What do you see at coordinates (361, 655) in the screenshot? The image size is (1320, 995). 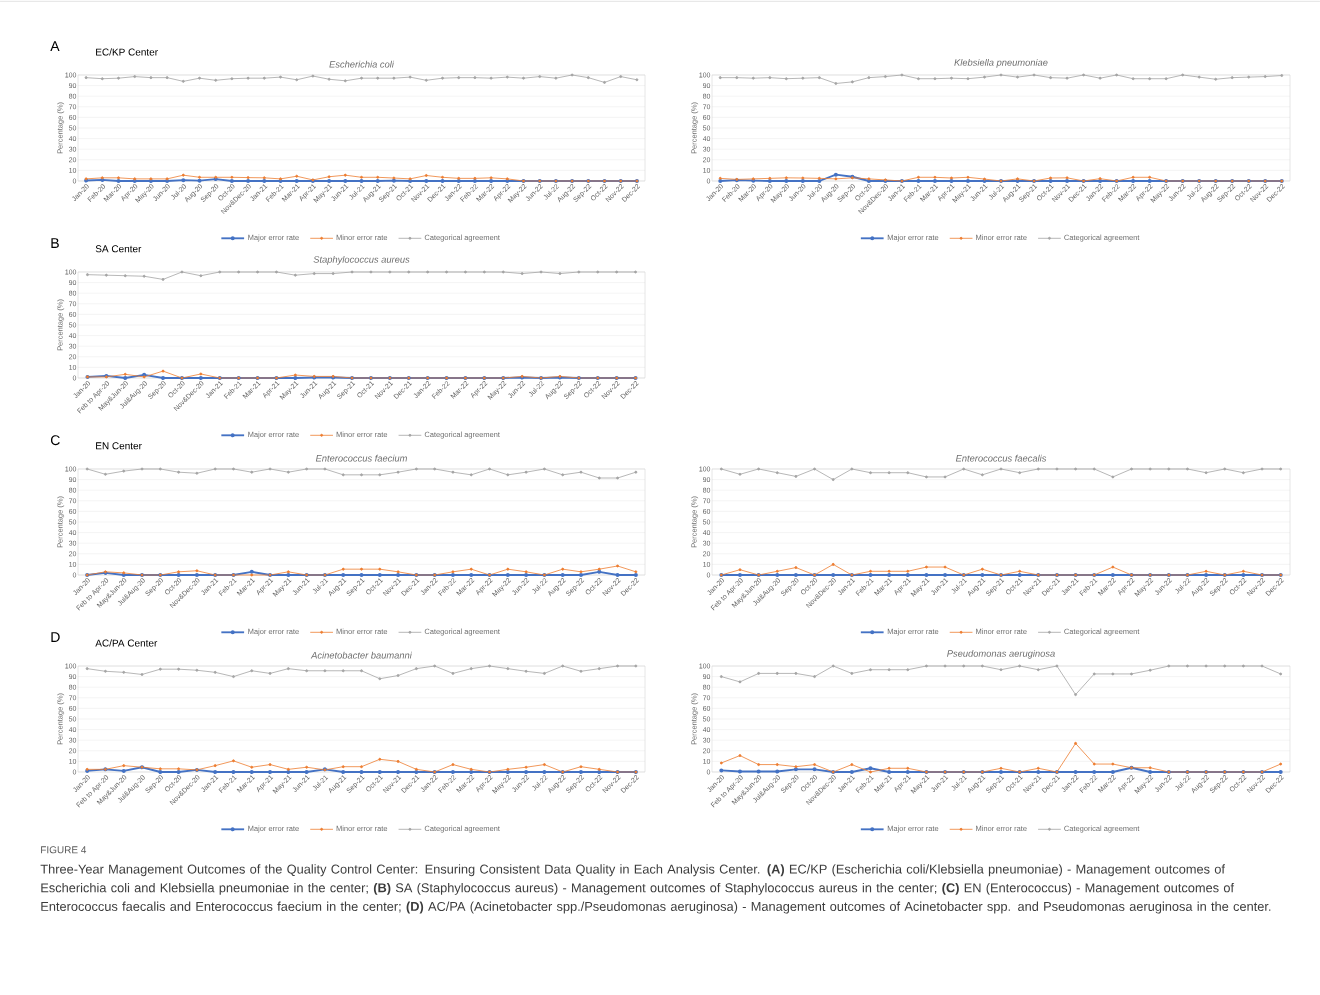 I see `chart-title: Acinetobacter baumanni` at bounding box center [361, 655].